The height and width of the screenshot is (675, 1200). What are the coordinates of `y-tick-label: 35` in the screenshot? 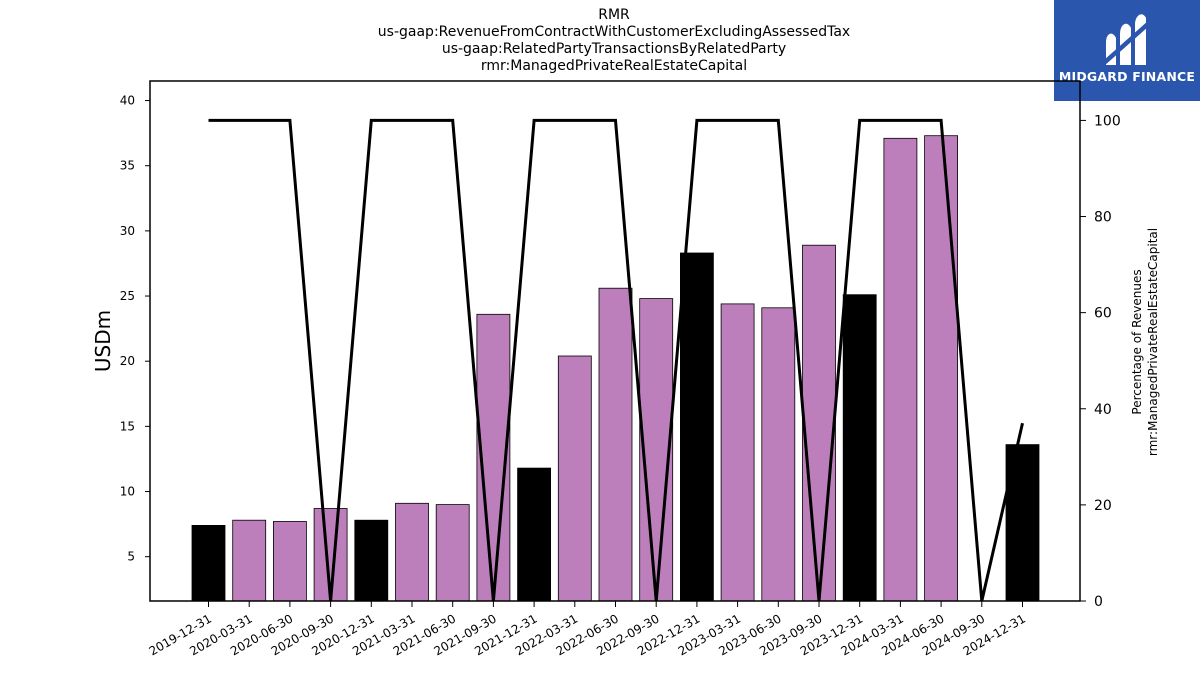 It's located at (127, 166).